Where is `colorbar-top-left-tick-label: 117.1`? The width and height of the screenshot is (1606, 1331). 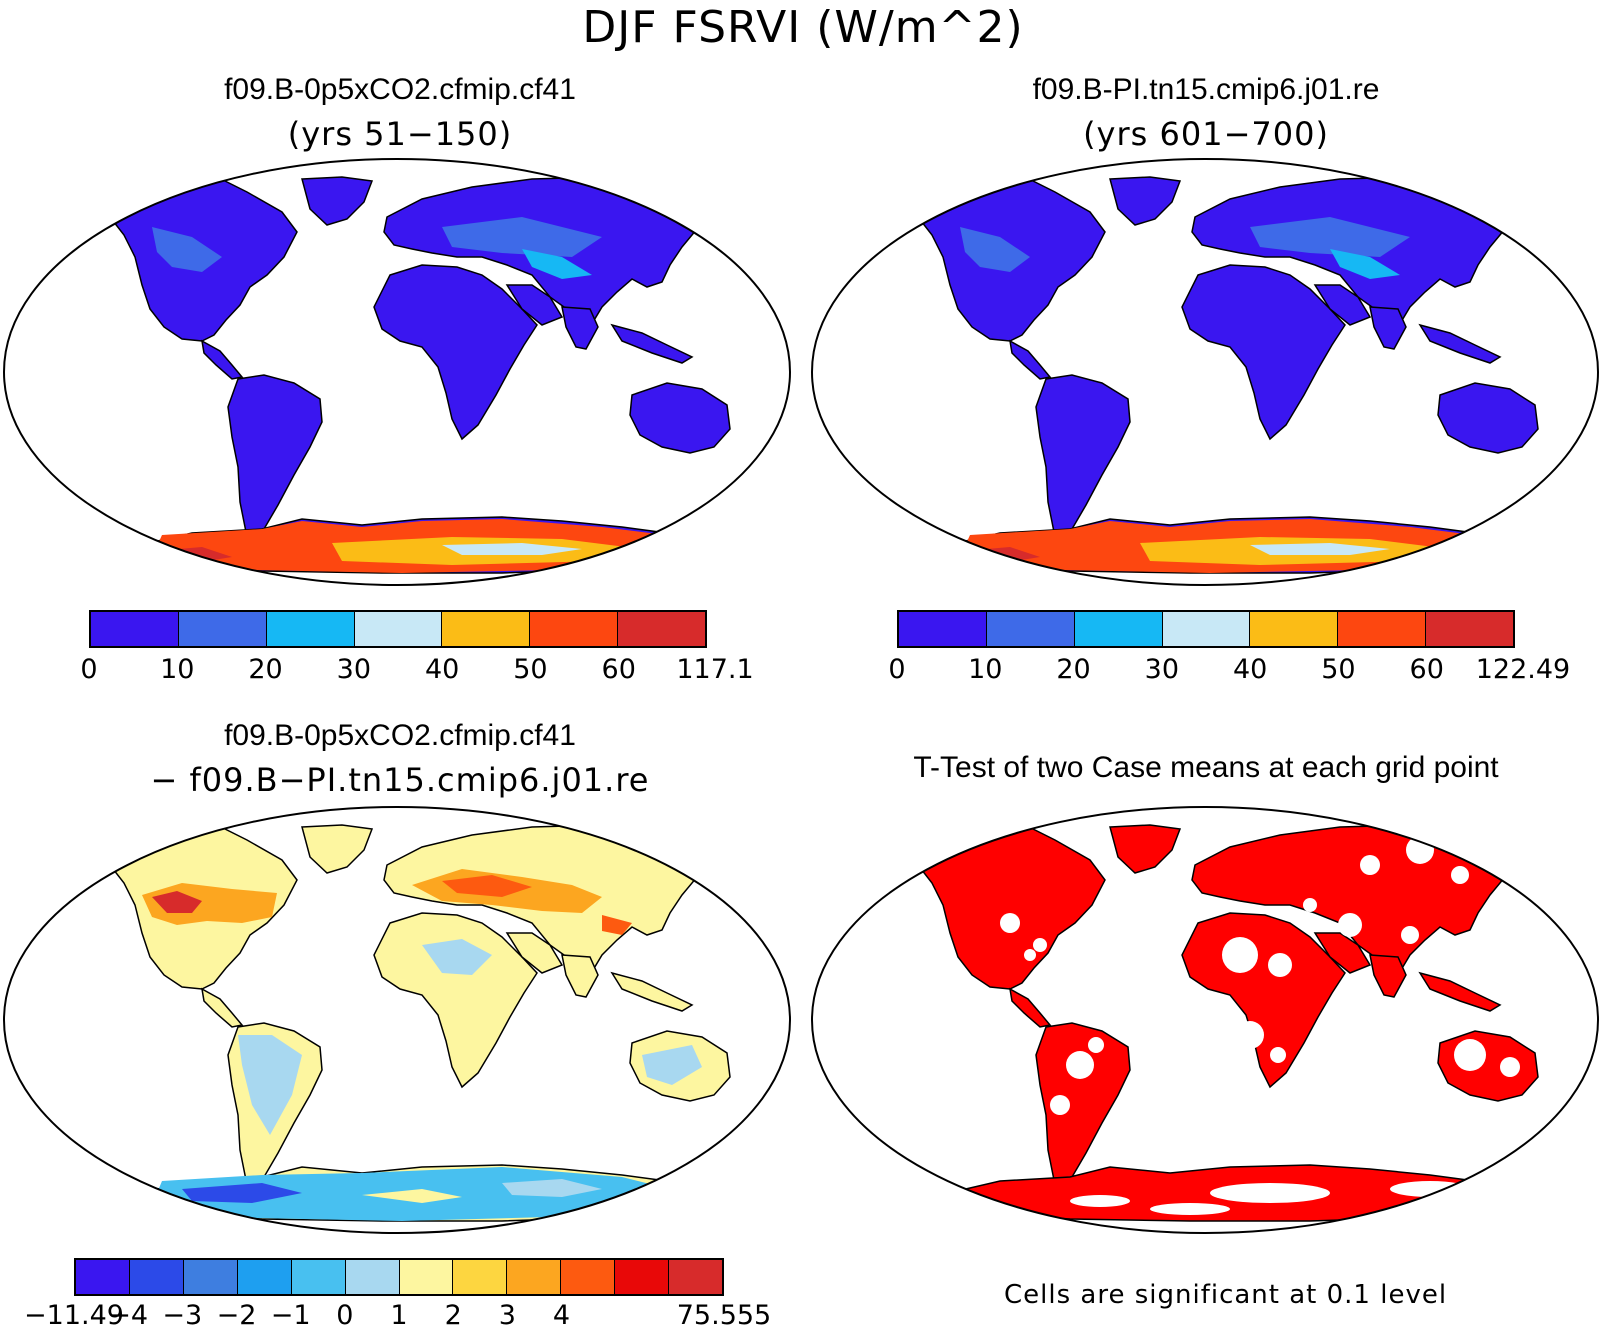
colorbar-top-left-tick-label: 117.1 is located at coordinates (715, 669).